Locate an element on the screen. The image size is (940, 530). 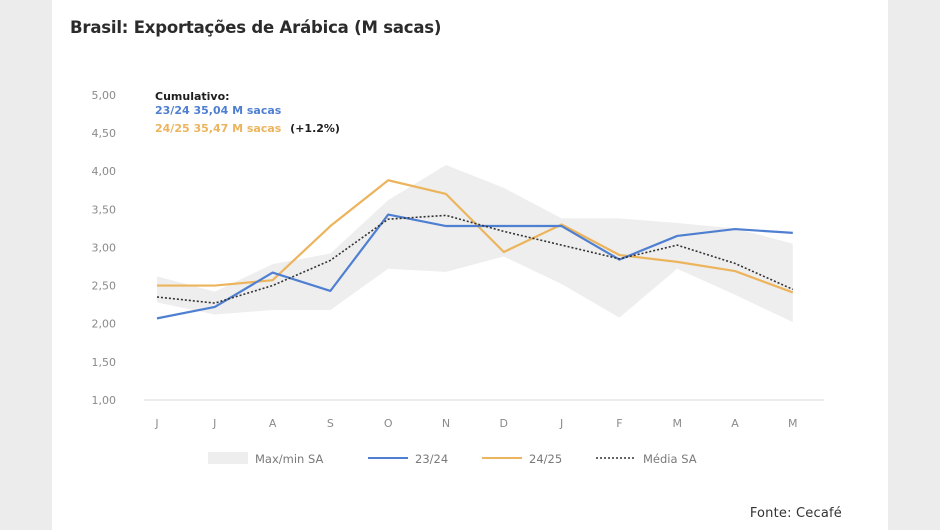
y-tick-label: 3,00 is located at coordinates (104, 247).